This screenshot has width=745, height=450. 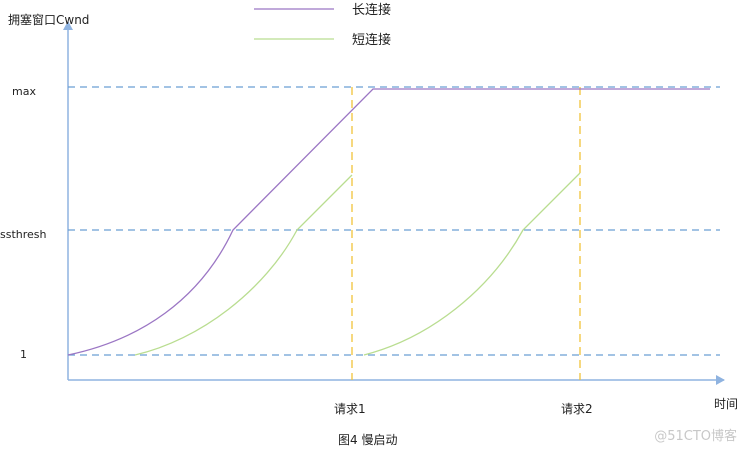 I want to click on figure-caption: 图4 慢启动, so click(x=367, y=440).